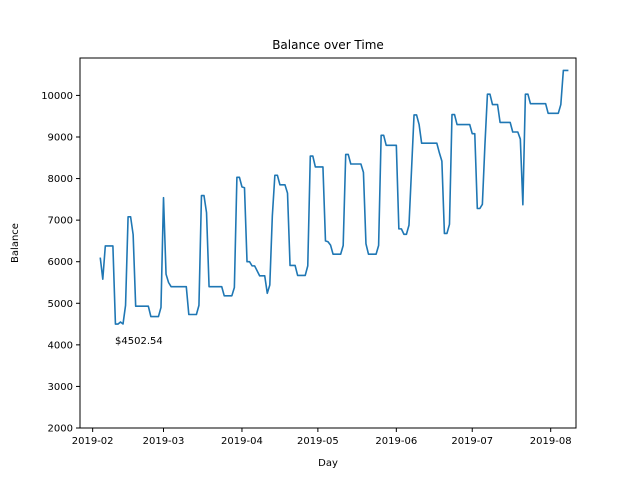  I want to click on y-tick-label: 5000, so click(60, 304).